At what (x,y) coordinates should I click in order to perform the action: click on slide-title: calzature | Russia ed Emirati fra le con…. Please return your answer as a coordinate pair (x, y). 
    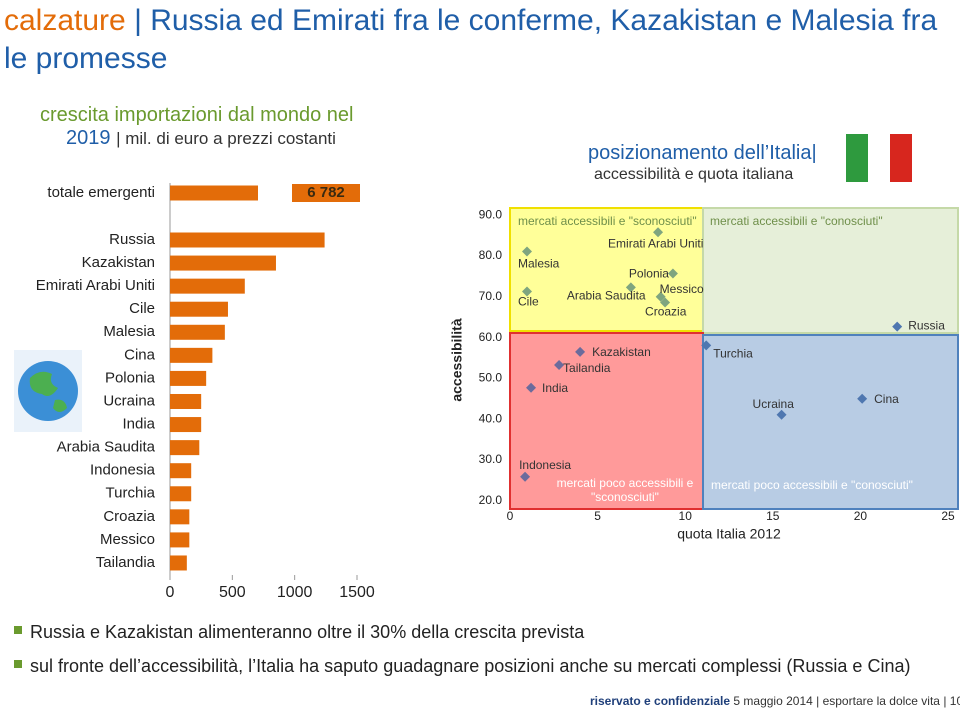
    Looking at the image, I should click on (479, 40).